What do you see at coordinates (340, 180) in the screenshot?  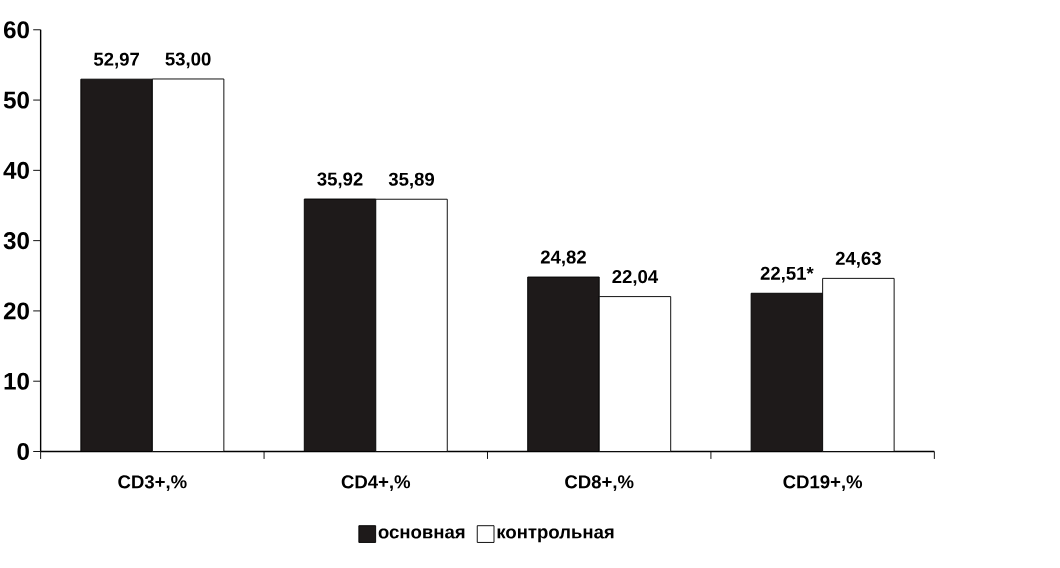 I see `data-label: 35,92` at bounding box center [340, 180].